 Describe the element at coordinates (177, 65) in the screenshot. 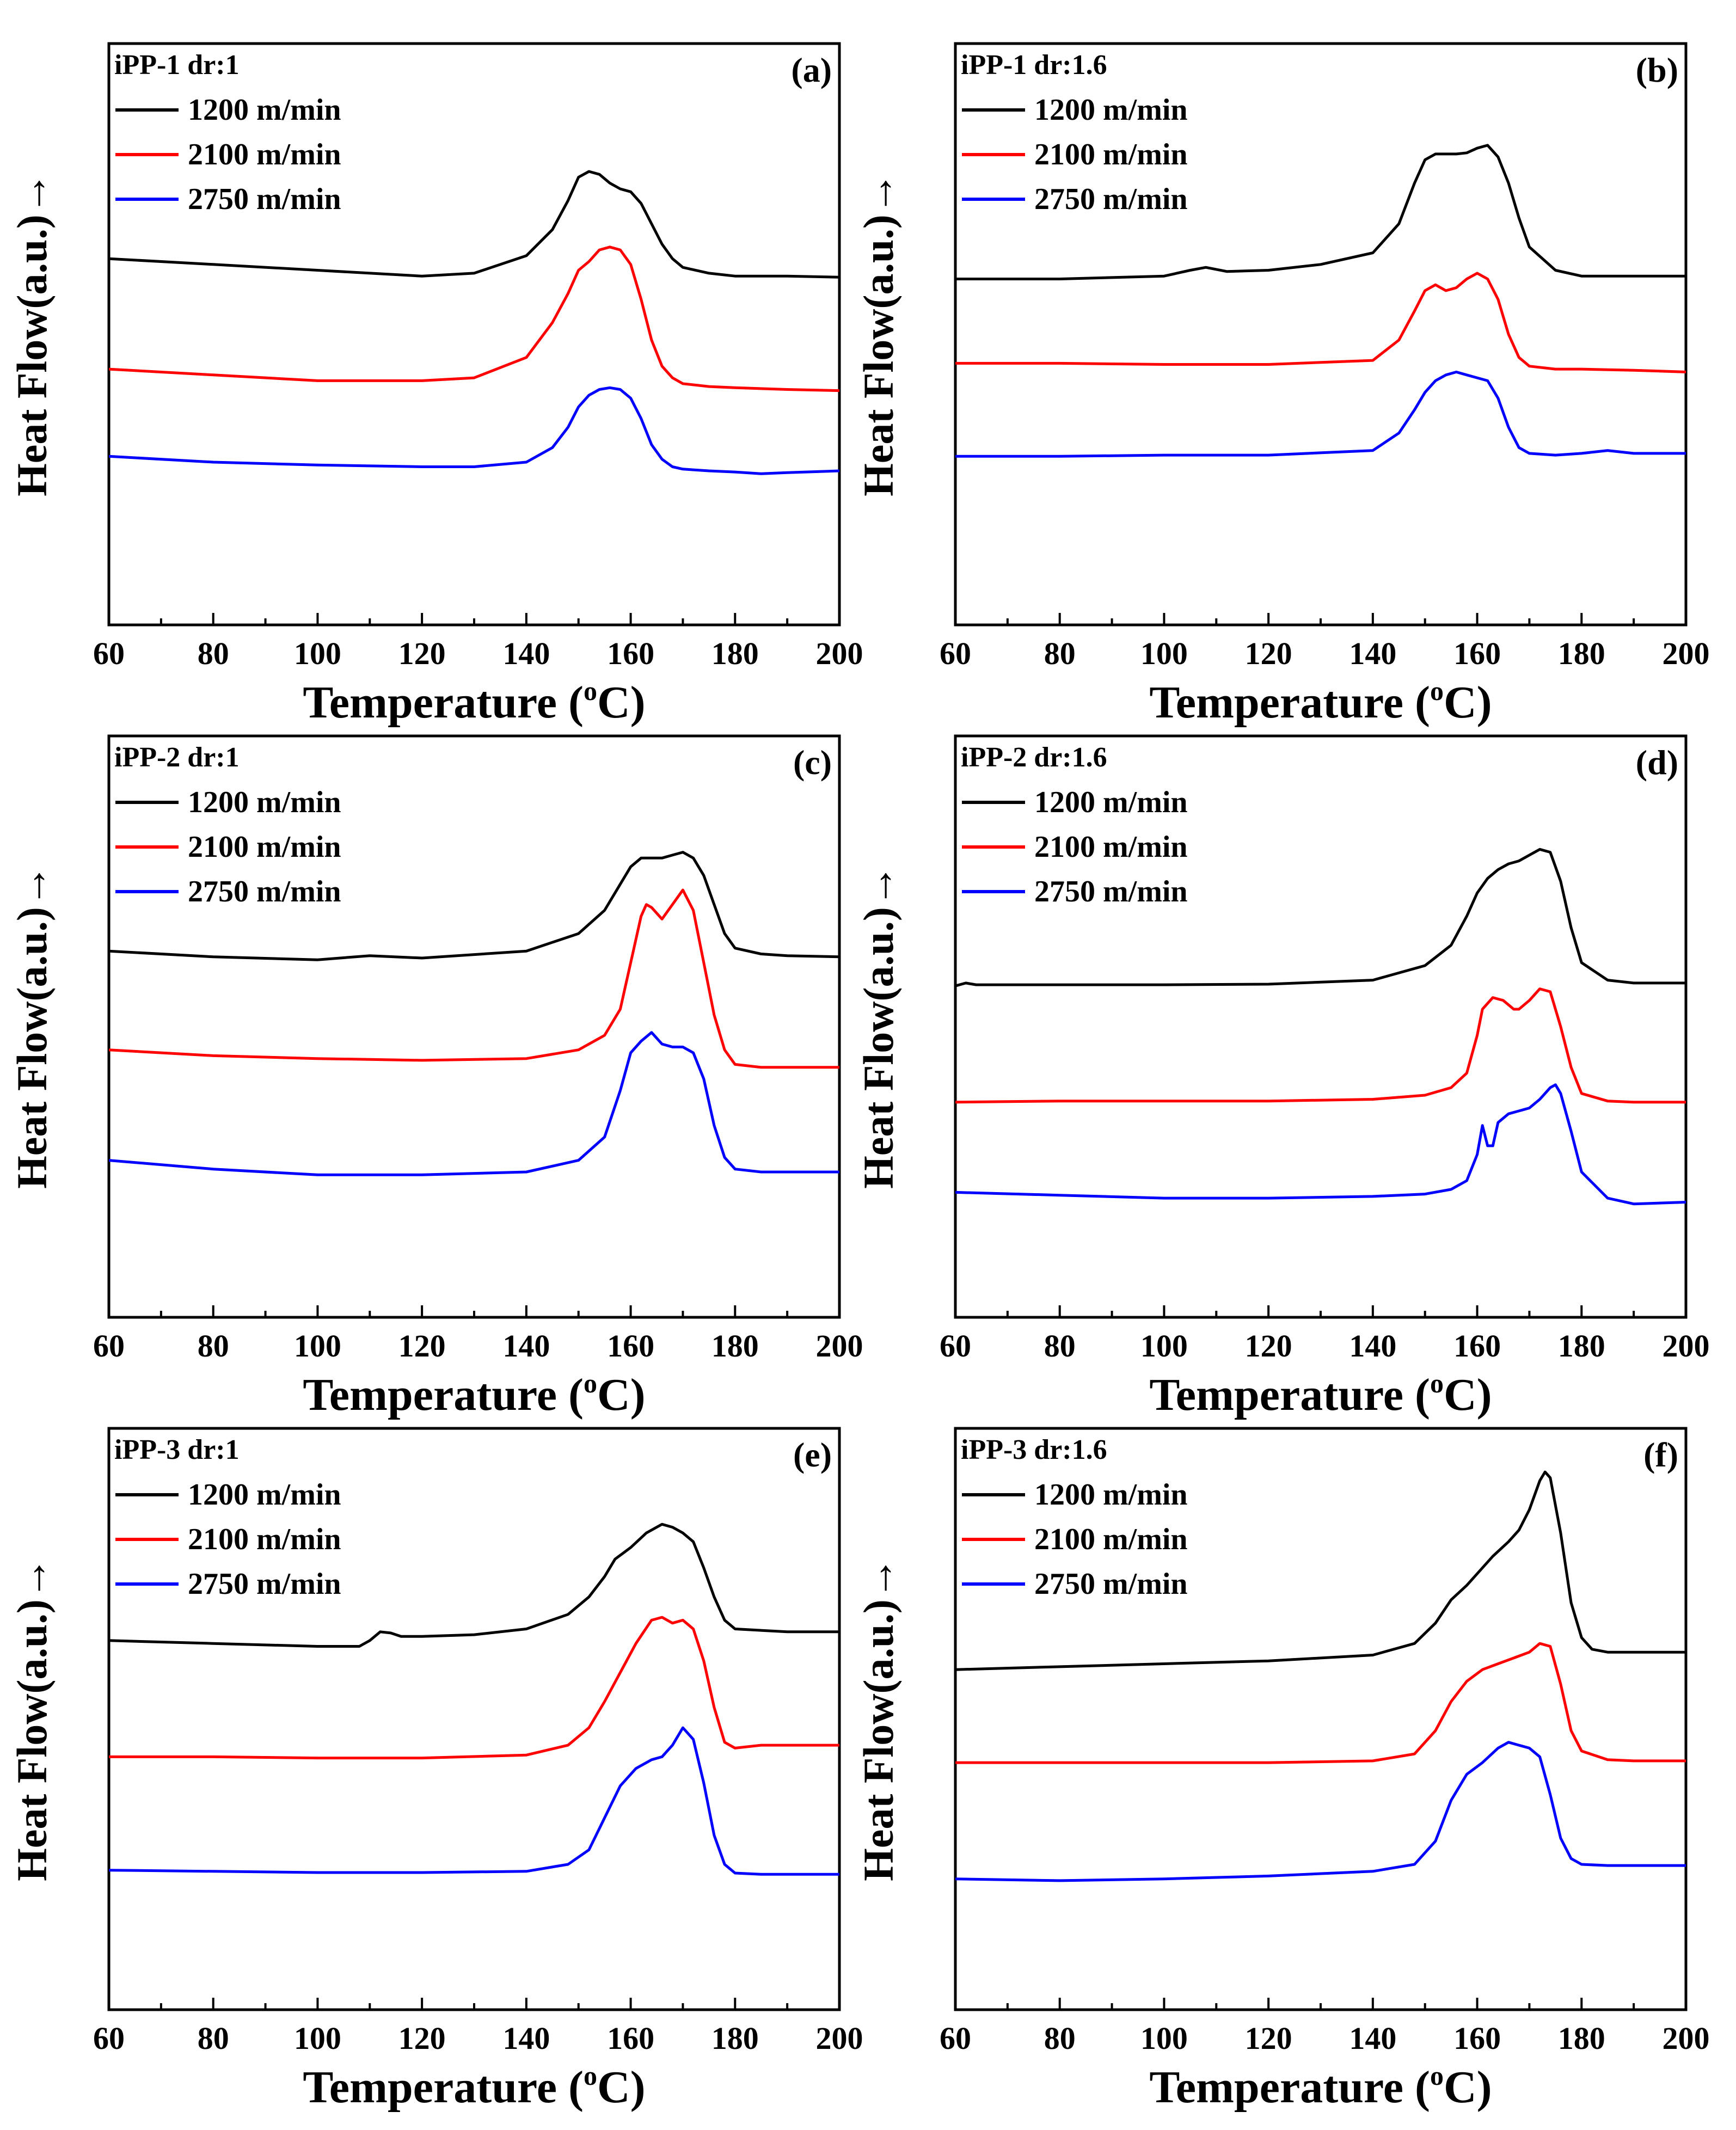

I see `panel-title: iPP-1 dr:1` at that location.